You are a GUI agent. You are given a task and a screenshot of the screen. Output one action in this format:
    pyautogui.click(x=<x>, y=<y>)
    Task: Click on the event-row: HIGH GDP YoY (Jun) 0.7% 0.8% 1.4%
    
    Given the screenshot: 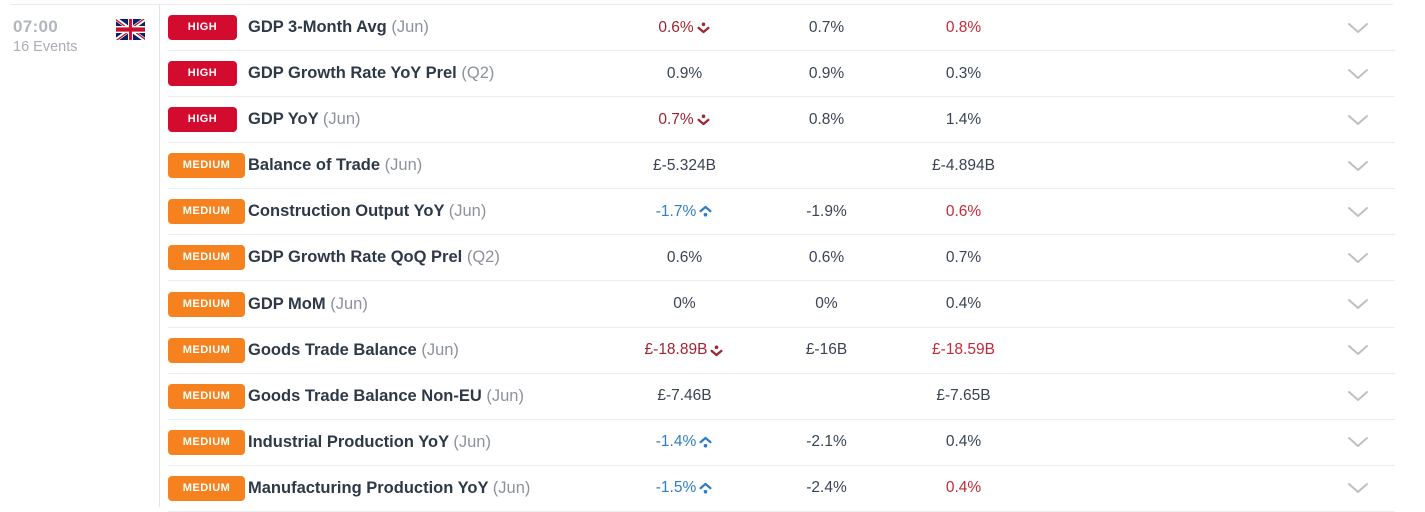 What is the action you would take?
    pyautogui.click(x=782, y=120)
    